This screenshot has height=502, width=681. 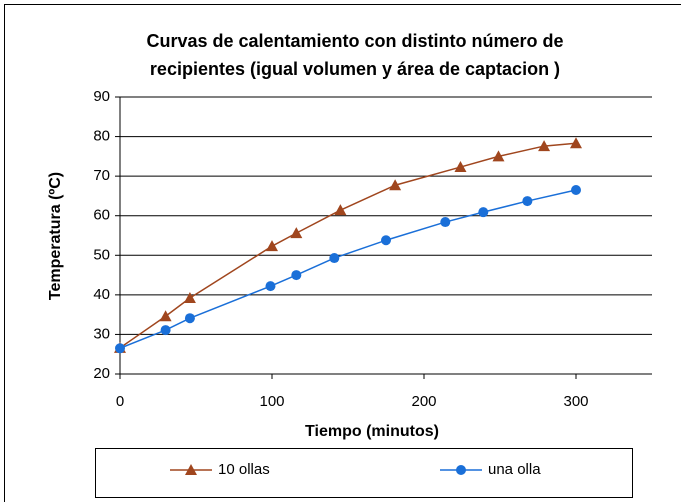 I want to click on legend-box, so click(x=364, y=473).